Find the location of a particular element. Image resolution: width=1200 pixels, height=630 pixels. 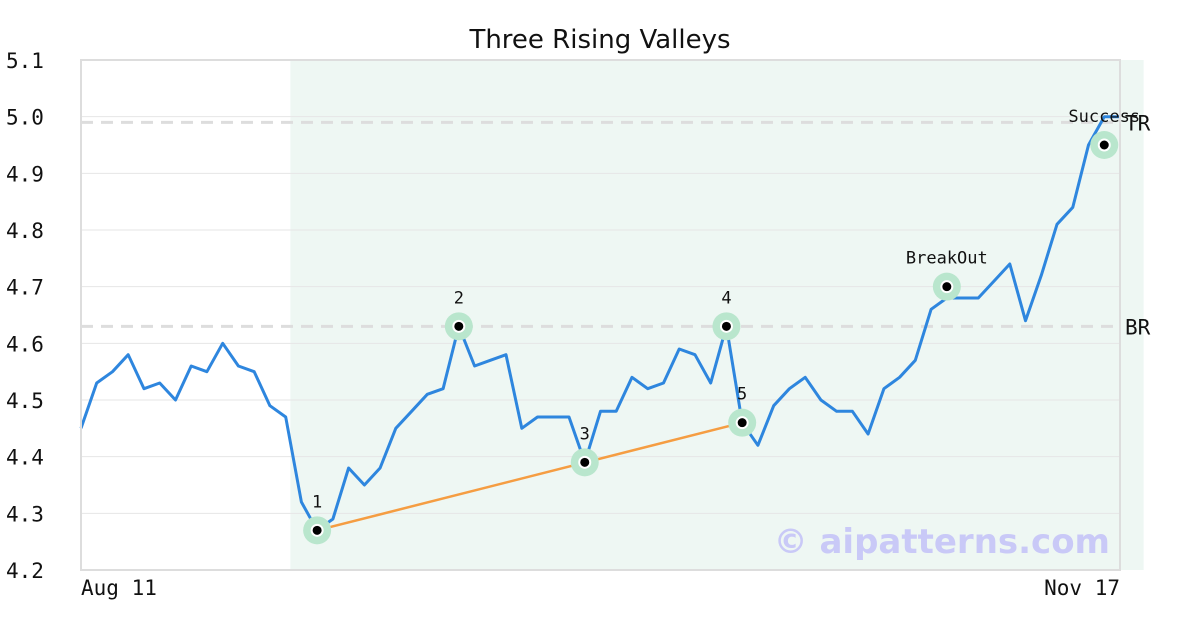

y-tick-label: 4.3 is located at coordinates (25, 514).